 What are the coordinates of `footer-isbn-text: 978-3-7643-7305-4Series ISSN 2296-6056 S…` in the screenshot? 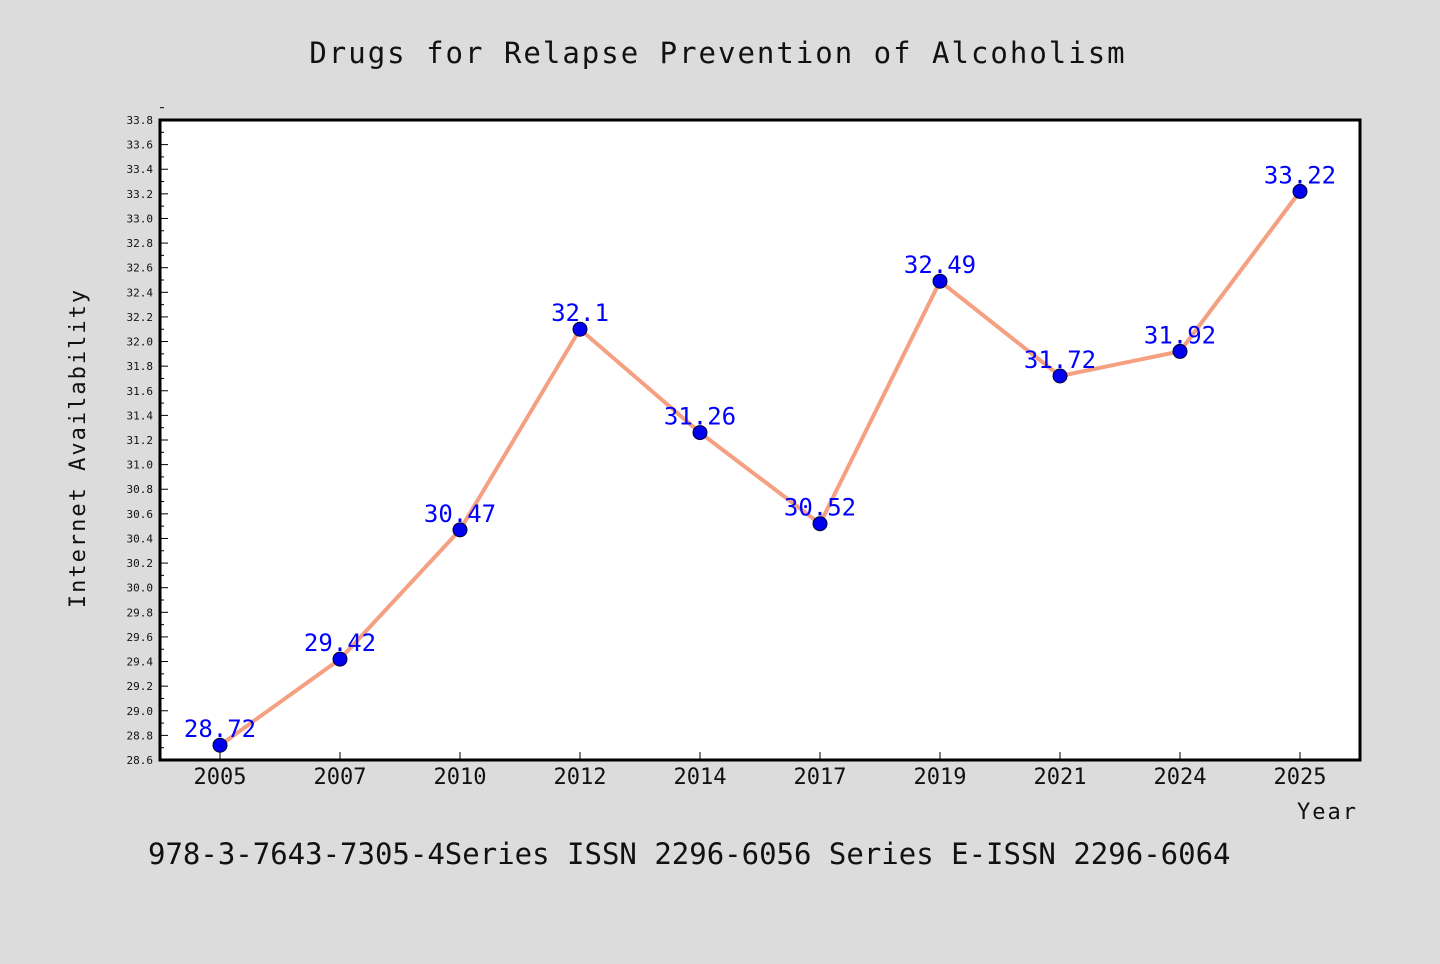 It's located at (689, 854).